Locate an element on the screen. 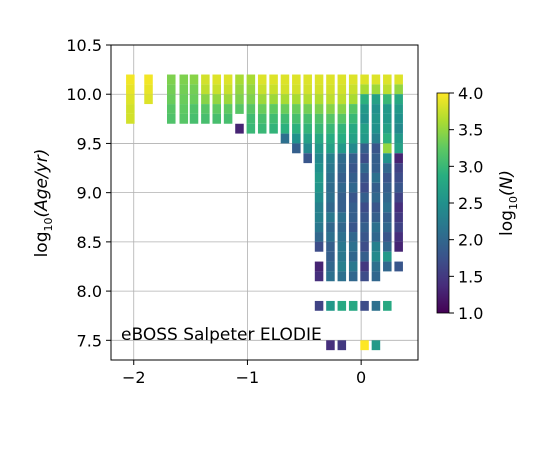  colorbar-tick-label: 1.5 is located at coordinates (470, 276).